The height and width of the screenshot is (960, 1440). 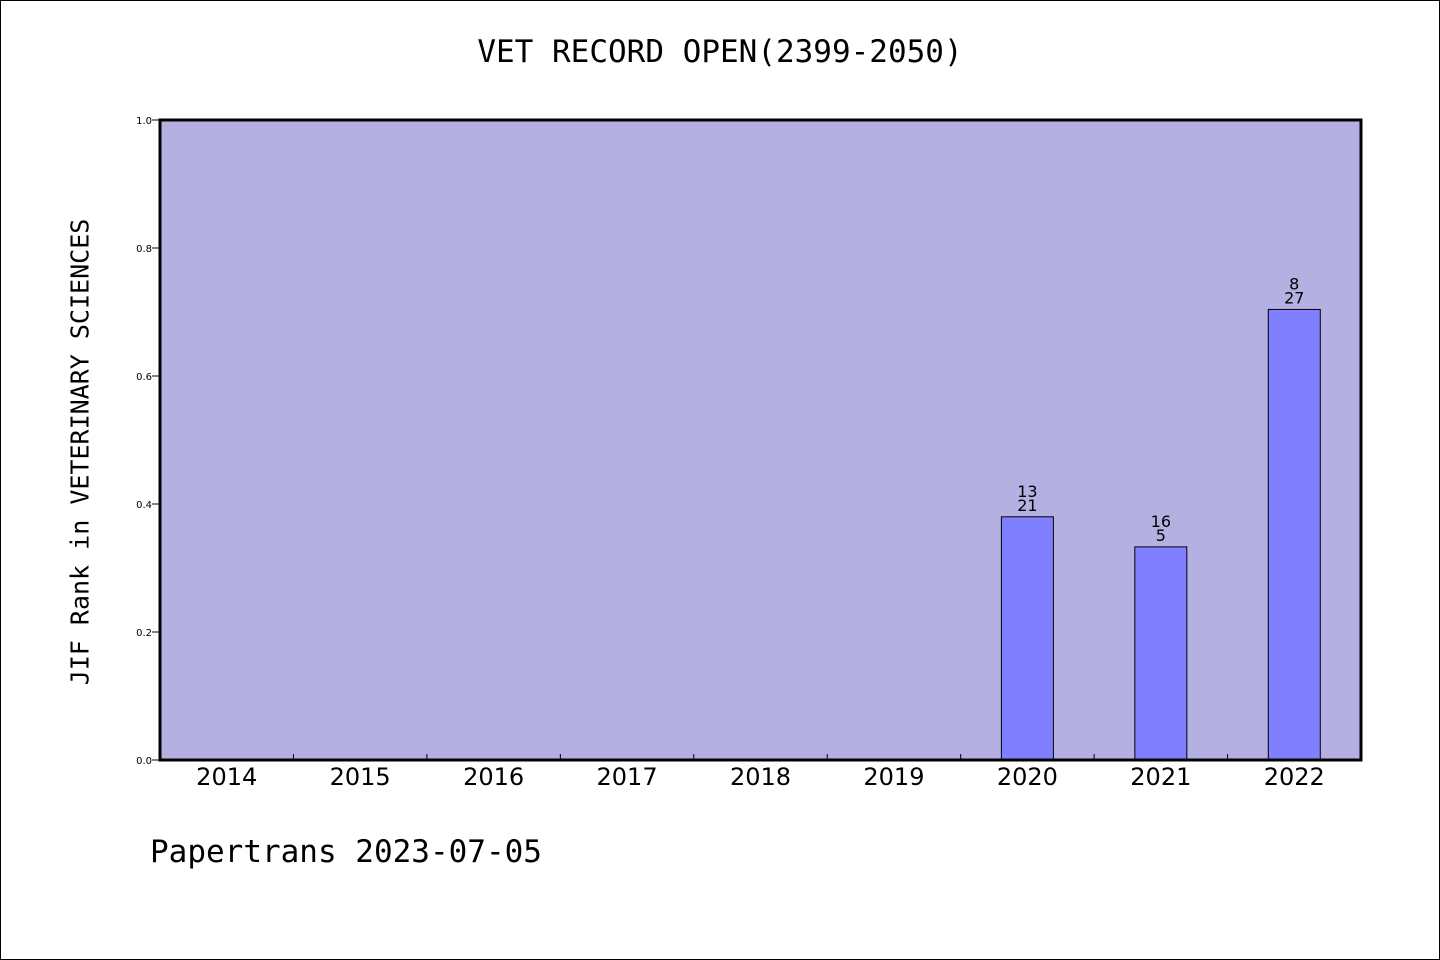 I want to click on y-tick-label: 0.8, so click(x=144, y=249).